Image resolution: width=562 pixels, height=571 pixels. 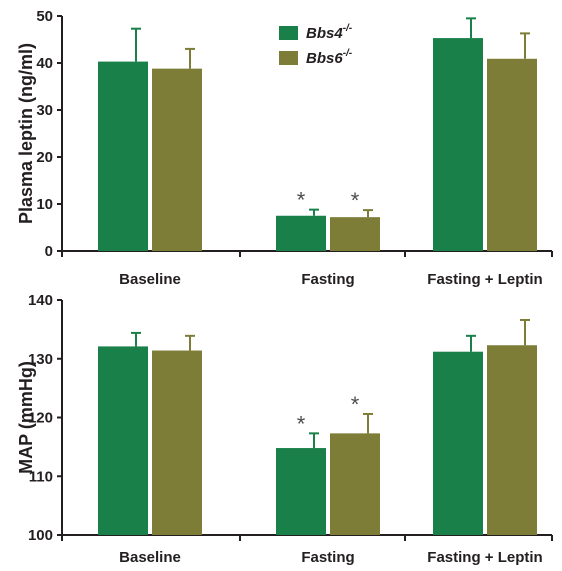 What do you see at coordinates (26, 417) in the screenshot?
I see `y-axis-title: MAP (mmHg)` at bounding box center [26, 417].